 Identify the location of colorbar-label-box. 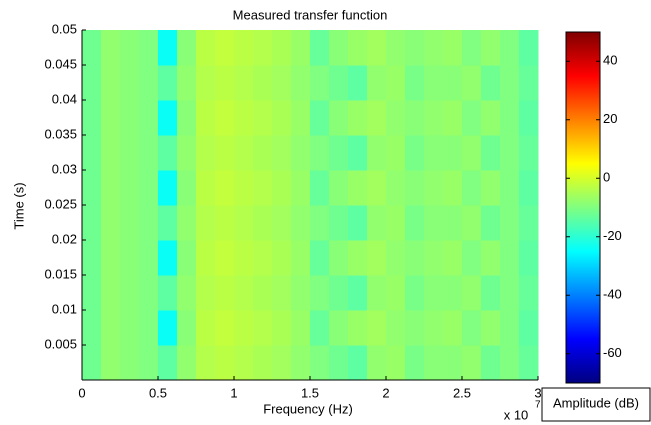
(596, 404).